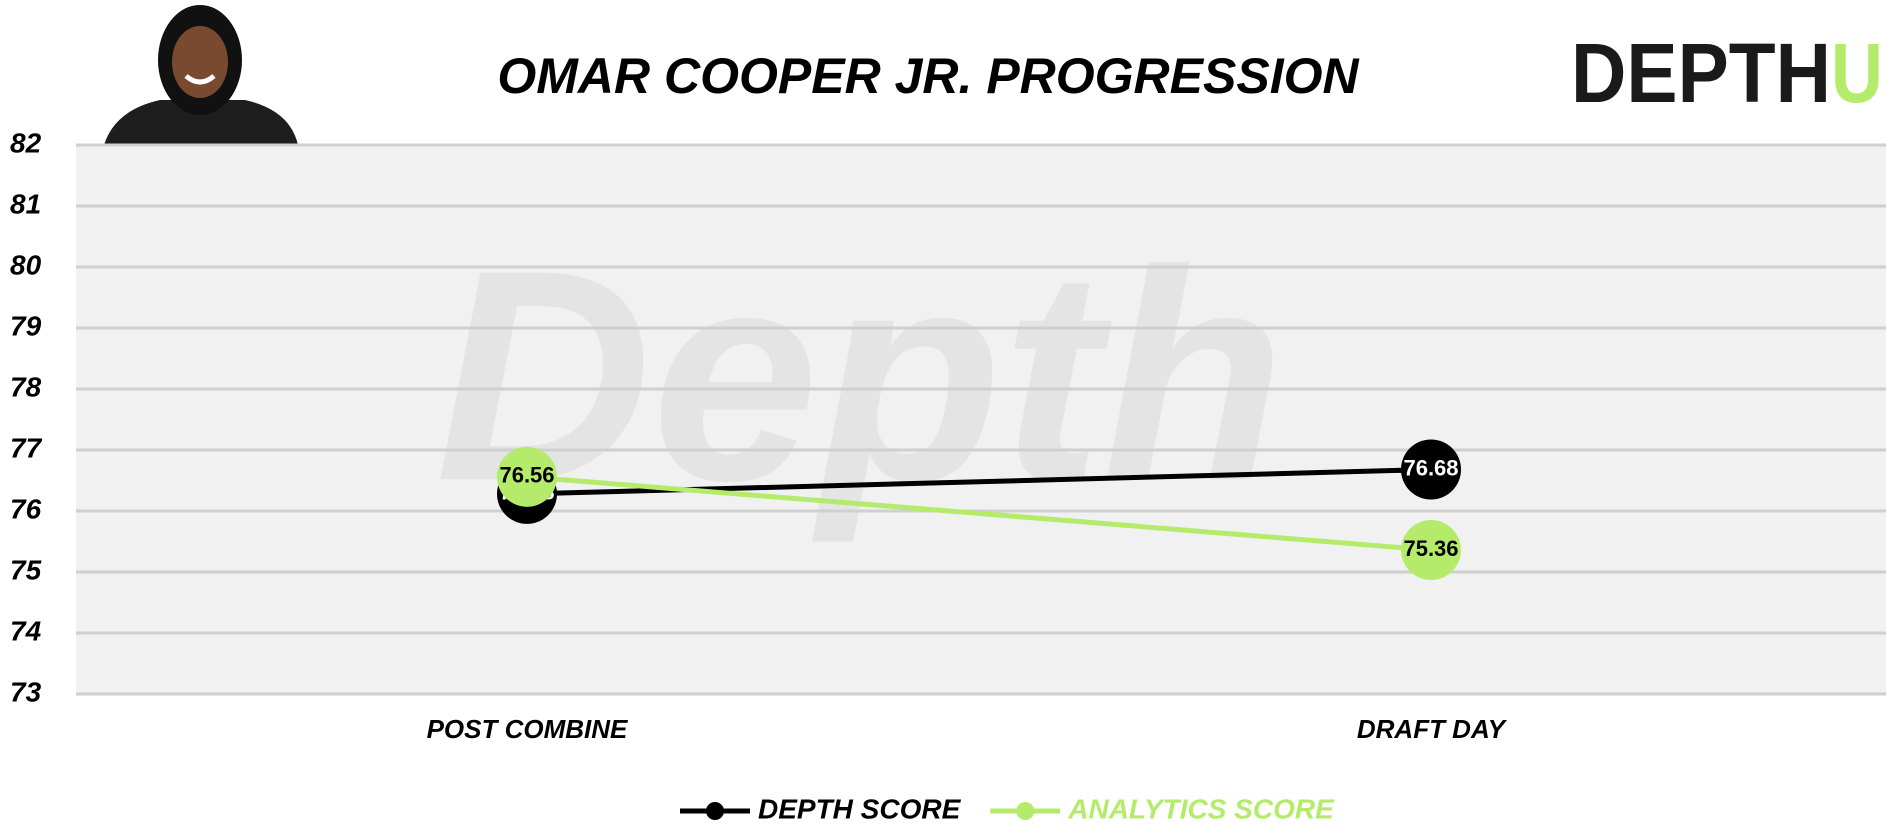 The height and width of the screenshot is (840, 1898). What do you see at coordinates (26, 508) in the screenshot?
I see `y-tick-label: 76` at bounding box center [26, 508].